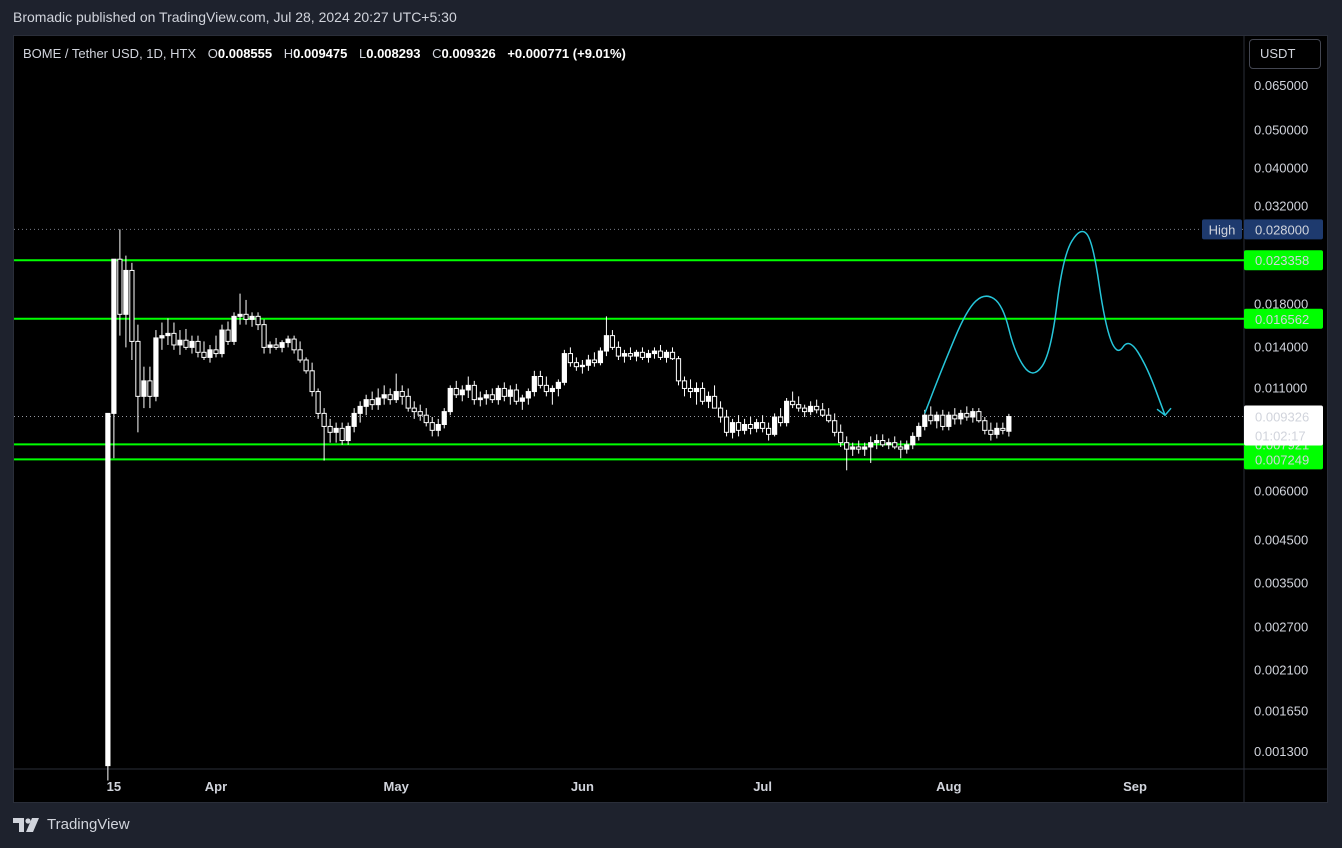 The width and height of the screenshot is (1342, 848). Describe the element at coordinates (1280, 387) in the screenshot. I see `y-tick-label-6: 0.011000` at that location.